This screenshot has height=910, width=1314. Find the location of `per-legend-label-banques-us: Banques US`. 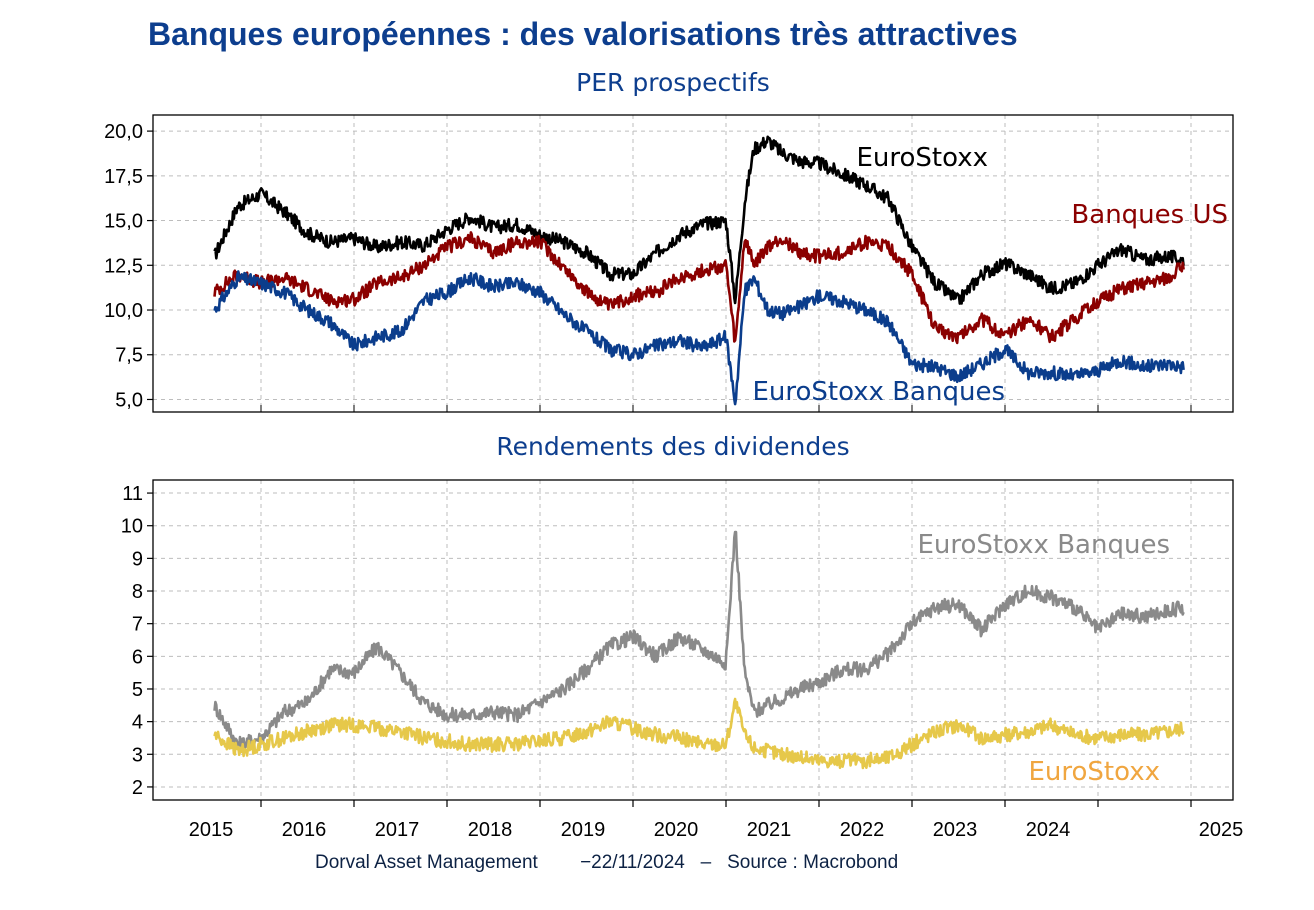

per-legend-label-banques-us: Banques US is located at coordinates (1149, 215).